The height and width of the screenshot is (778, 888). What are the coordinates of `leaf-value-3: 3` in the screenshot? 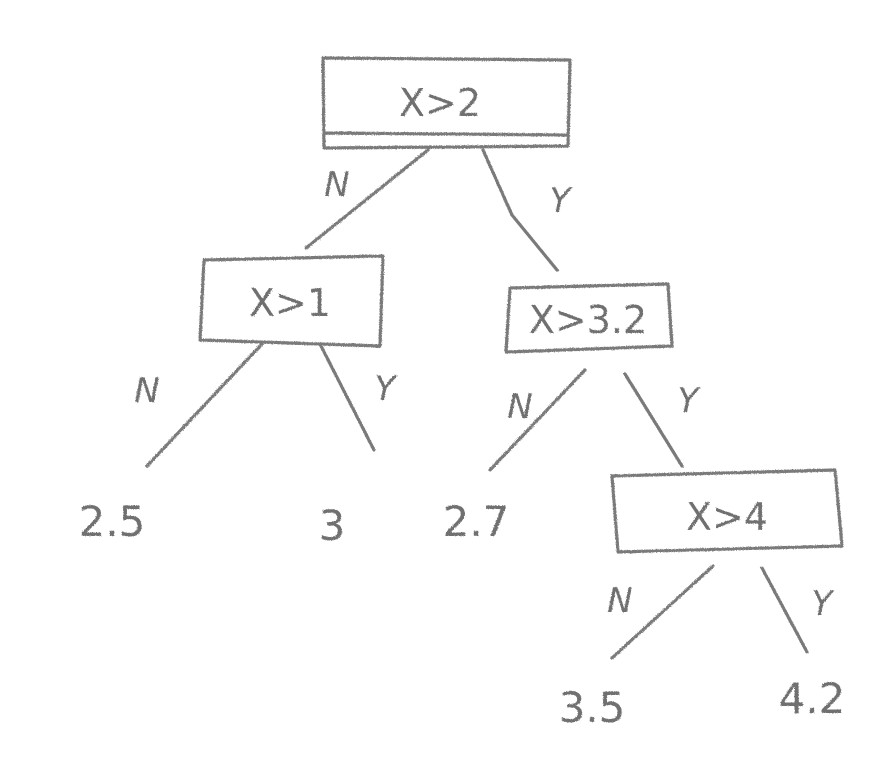 It's located at (332, 525).